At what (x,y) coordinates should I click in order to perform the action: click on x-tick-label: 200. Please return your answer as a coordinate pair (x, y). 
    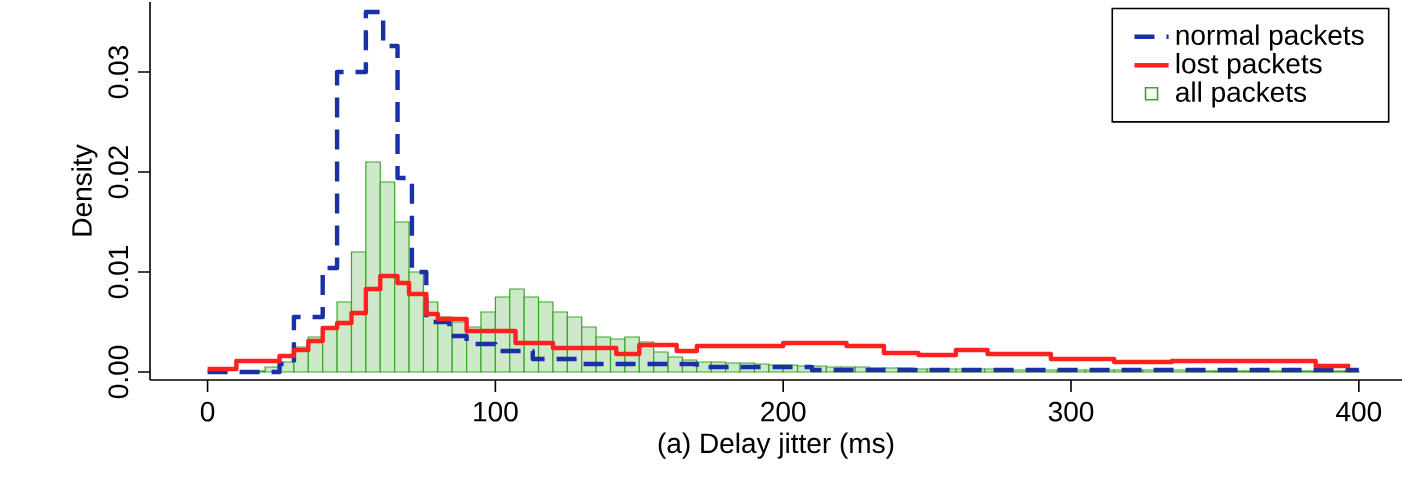
    Looking at the image, I should click on (783, 411).